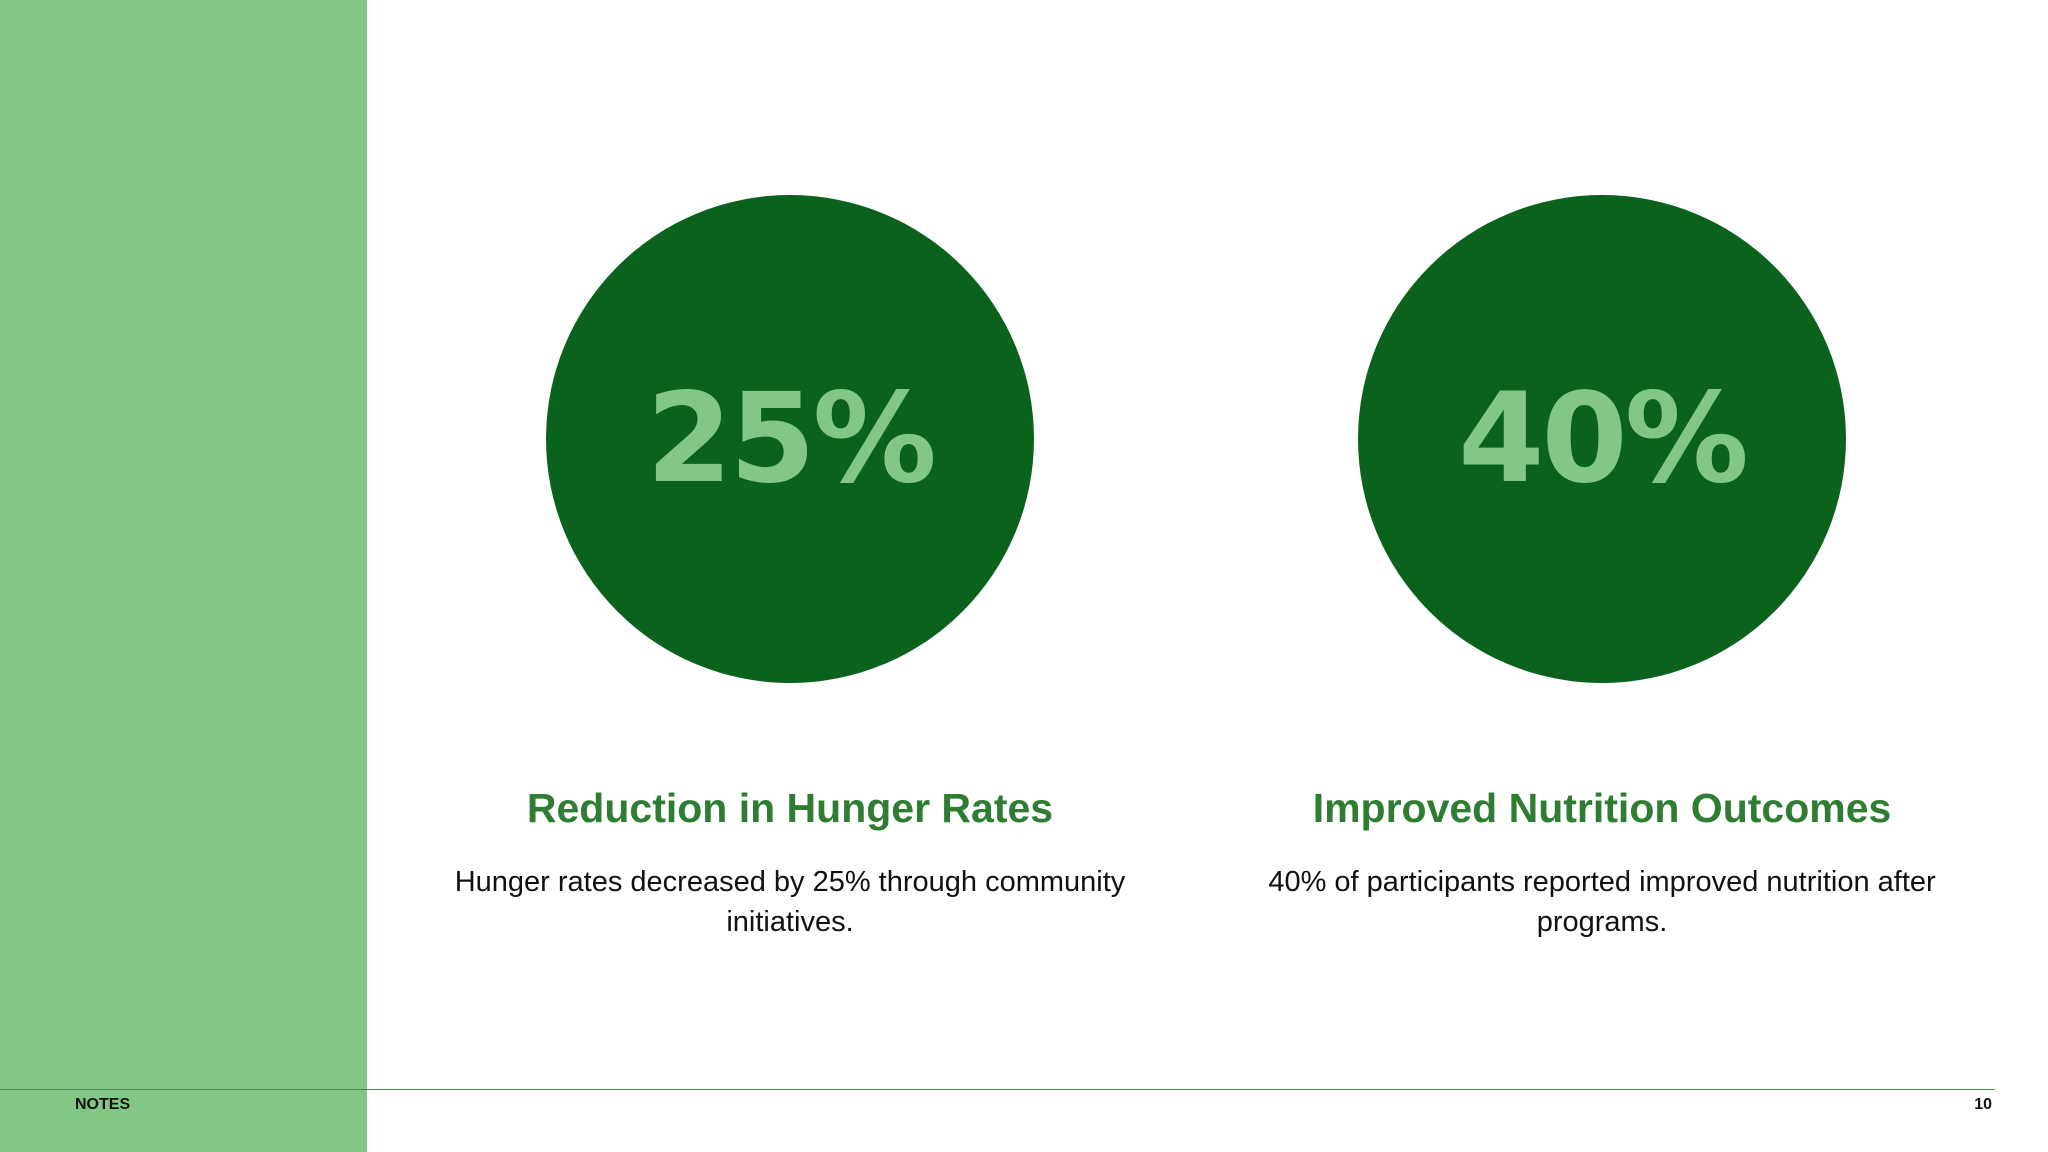 The height and width of the screenshot is (1152, 2048). I want to click on stat-heading: Improved Nutrition Outcomes, so click(1602, 808).